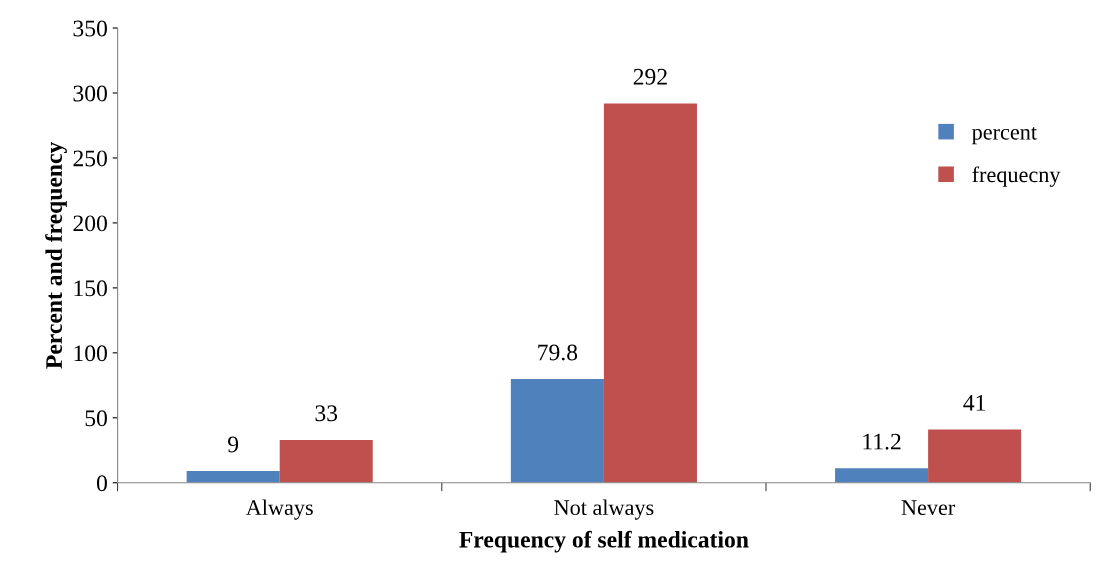  What do you see at coordinates (90, 158) in the screenshot?
I see `y-tick-label: 250` at bounding box center [90, 158].